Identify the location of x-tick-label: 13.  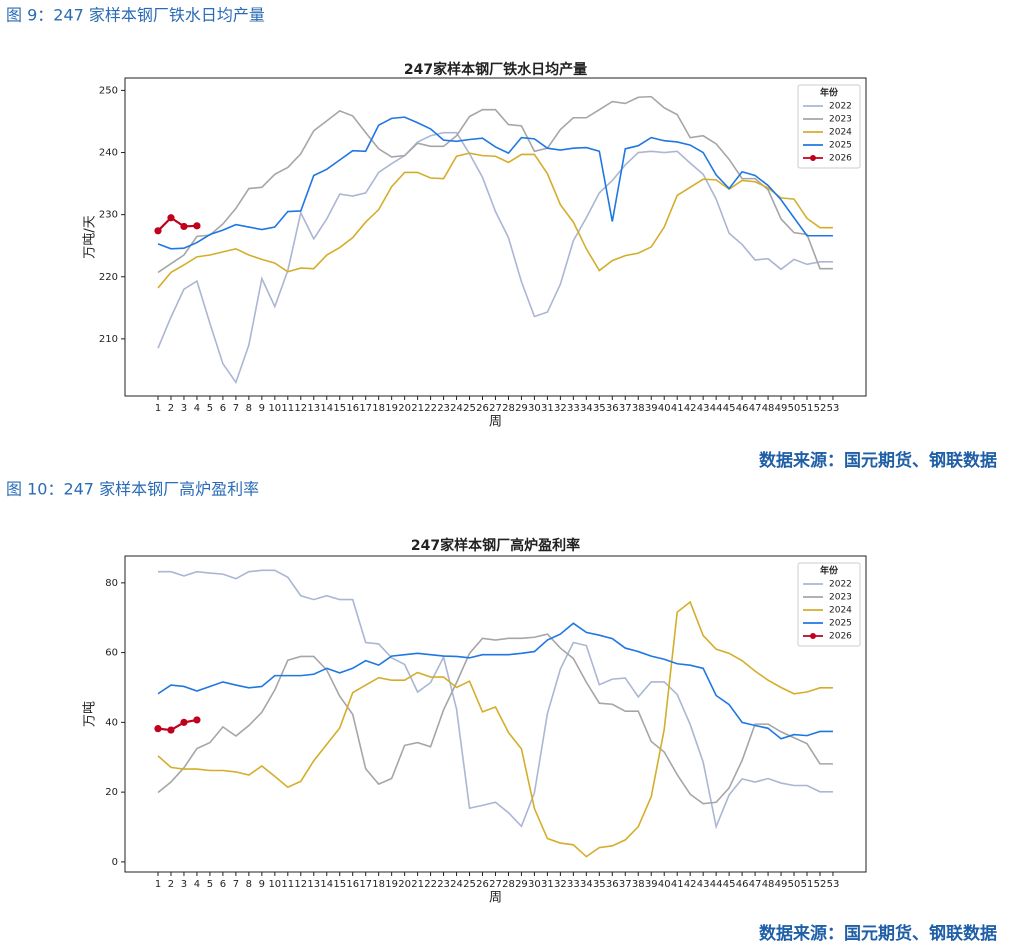
(313, 884).